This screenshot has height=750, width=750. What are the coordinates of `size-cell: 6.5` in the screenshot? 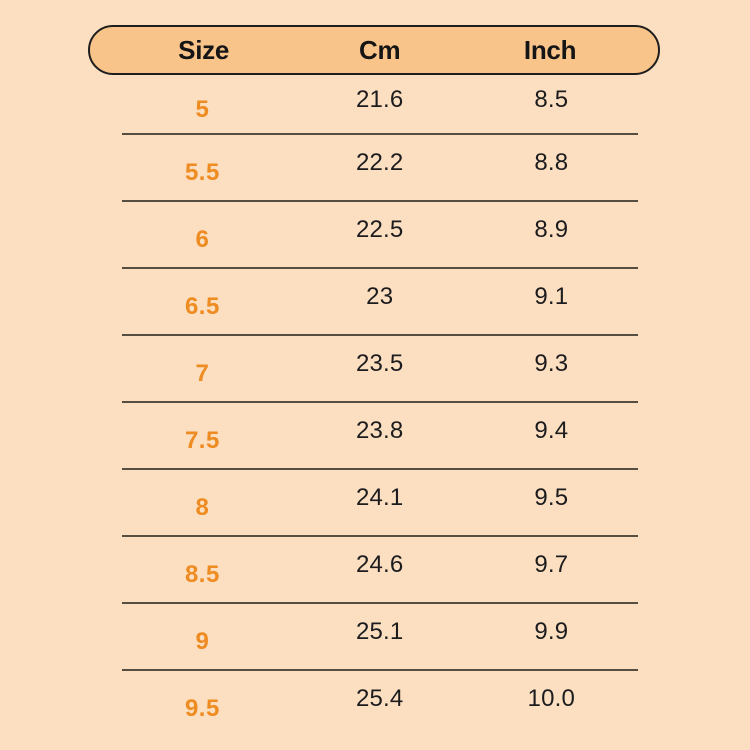 It's located at (202, 306).